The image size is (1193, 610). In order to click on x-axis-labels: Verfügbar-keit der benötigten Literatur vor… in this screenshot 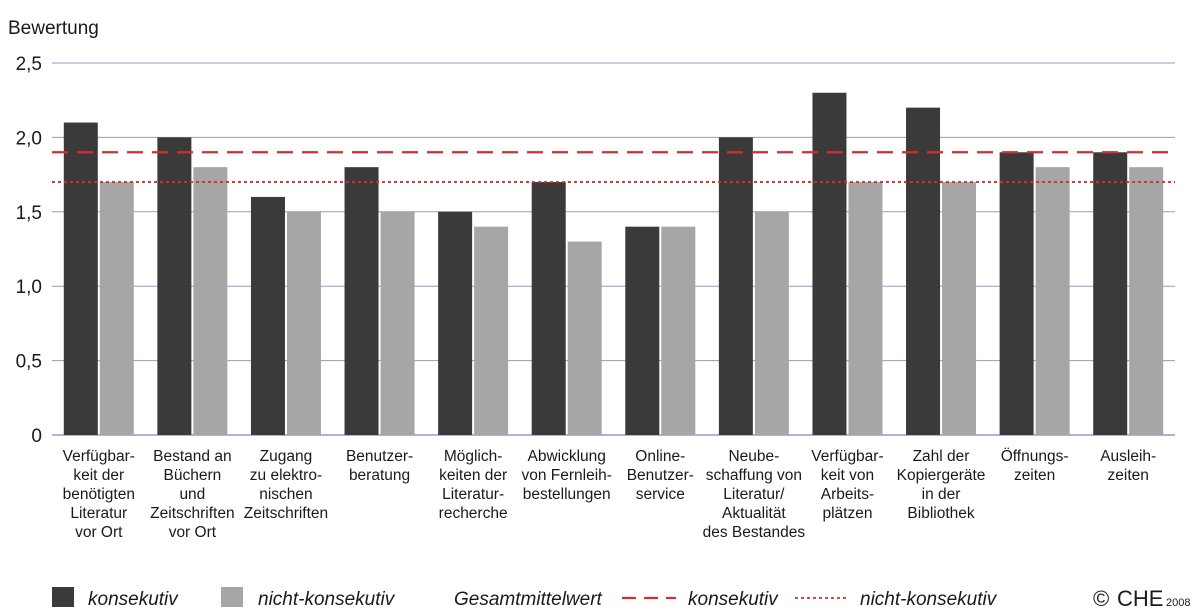, I will do `click(610, 494)`.